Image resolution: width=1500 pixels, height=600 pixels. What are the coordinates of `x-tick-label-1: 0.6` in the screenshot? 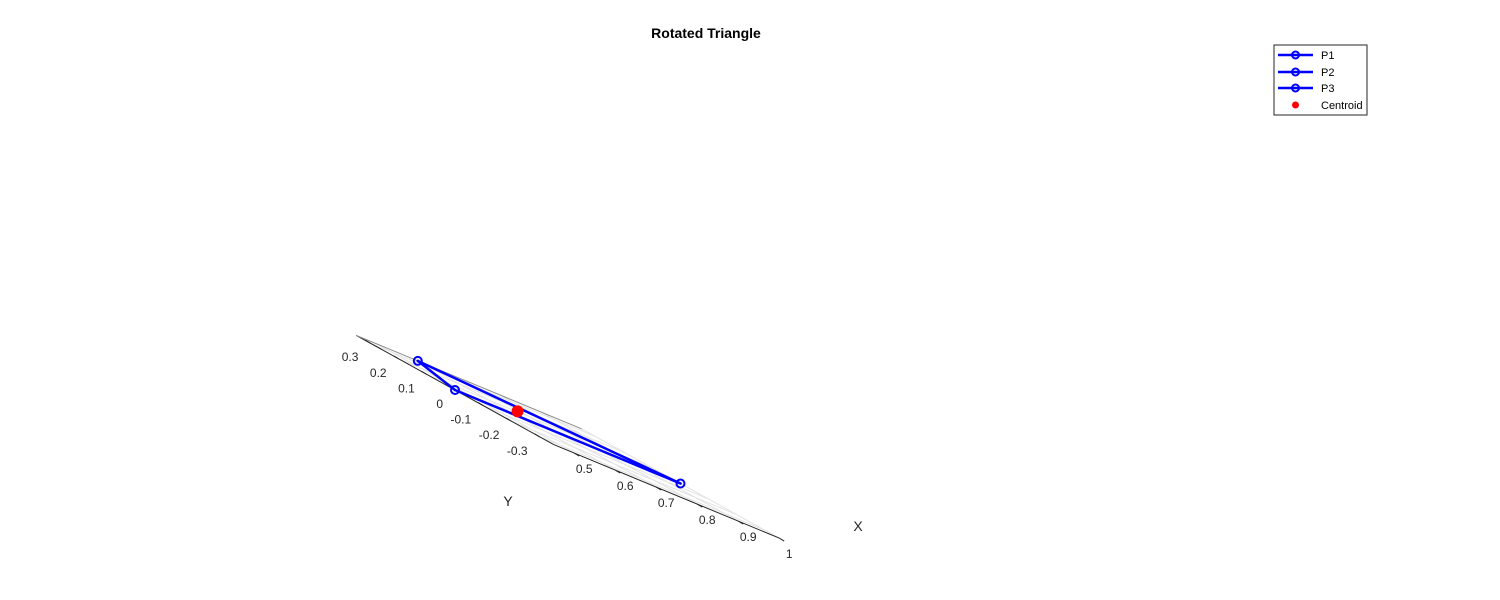 It's located at (625, 486).